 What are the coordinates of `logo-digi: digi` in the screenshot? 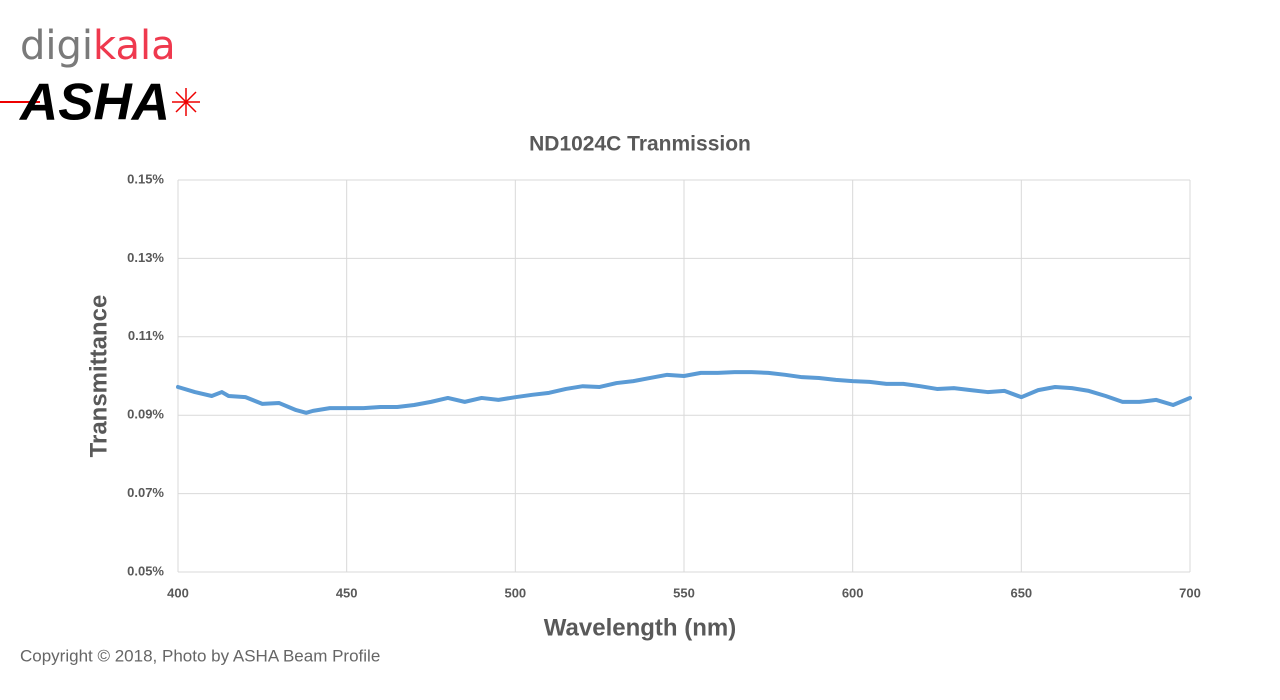 It's located at (56, 46).